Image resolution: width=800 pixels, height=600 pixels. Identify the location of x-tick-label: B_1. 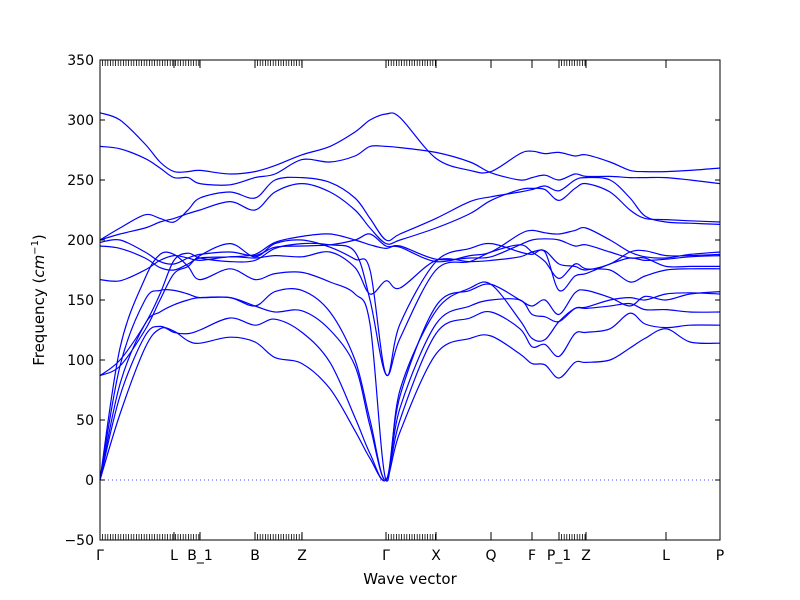
(200, 556).